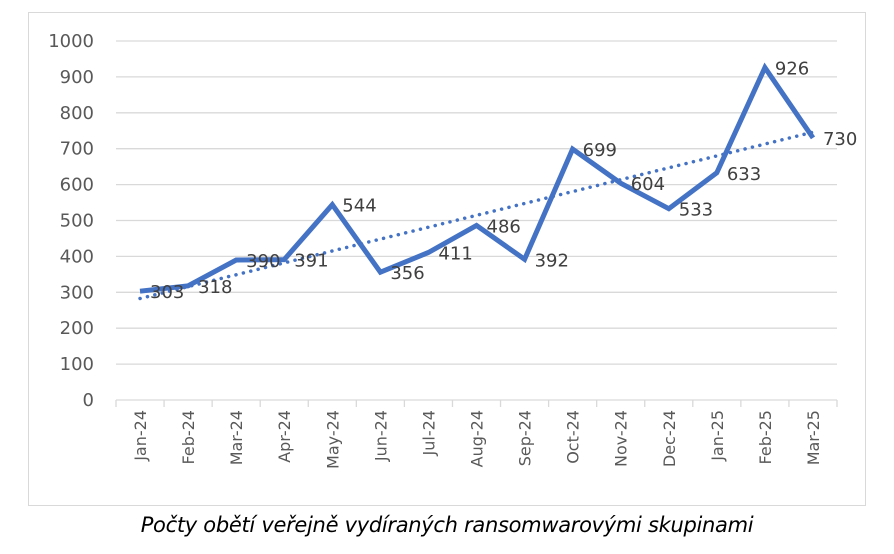  Describe the element at coordinates (552, 260) in the screenshot. I see `data-label: 392` at that location.